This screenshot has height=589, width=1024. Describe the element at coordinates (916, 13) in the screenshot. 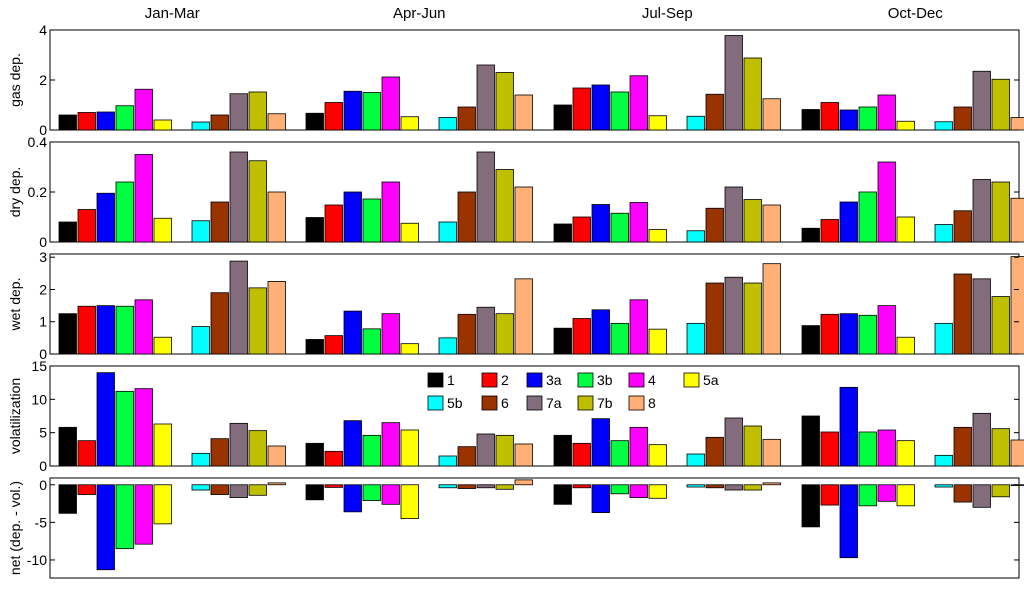

I see `category-label: Oct-Dec` at that location.